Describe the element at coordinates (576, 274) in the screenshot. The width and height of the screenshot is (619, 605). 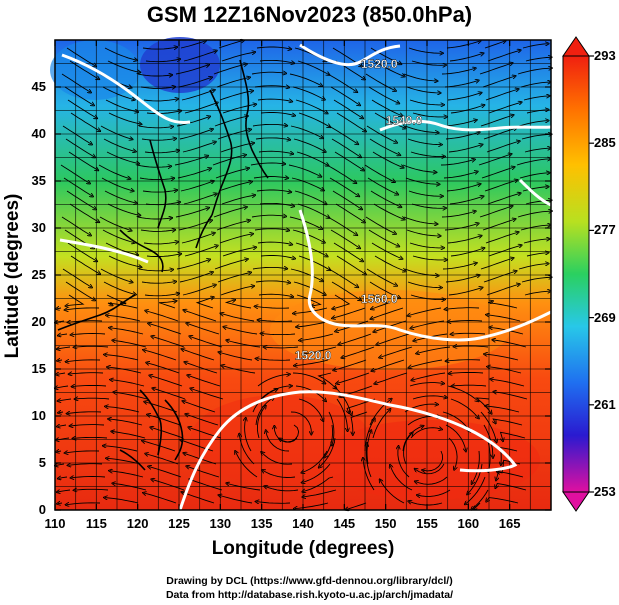
I see `colorbar-gradient` at that location.